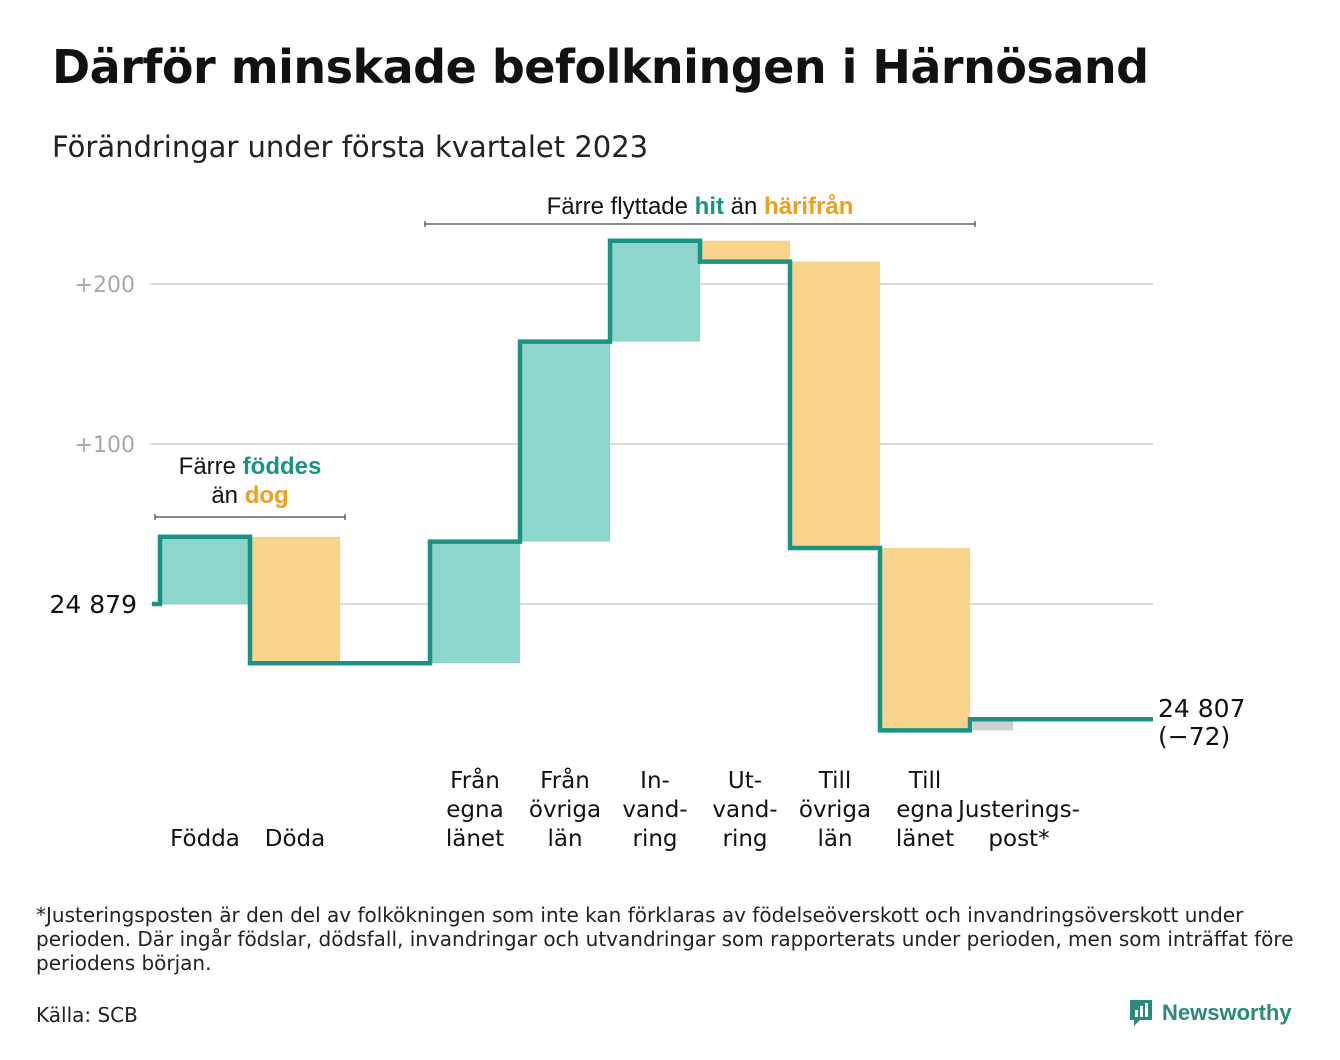  What do you see at coordinates (1141, 1013) in the screenshot?
I see `bar-chart-speech-icon` at bounding box center [1141, 1013].